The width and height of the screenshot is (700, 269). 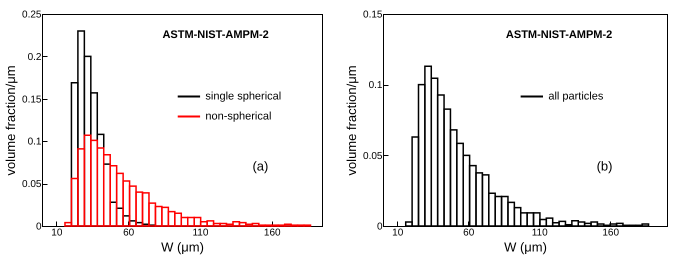 What do you see at coordinates (238, 116) in the screenshot?
I see `legend-label: non-spherical` at bounding box center [238, 116].